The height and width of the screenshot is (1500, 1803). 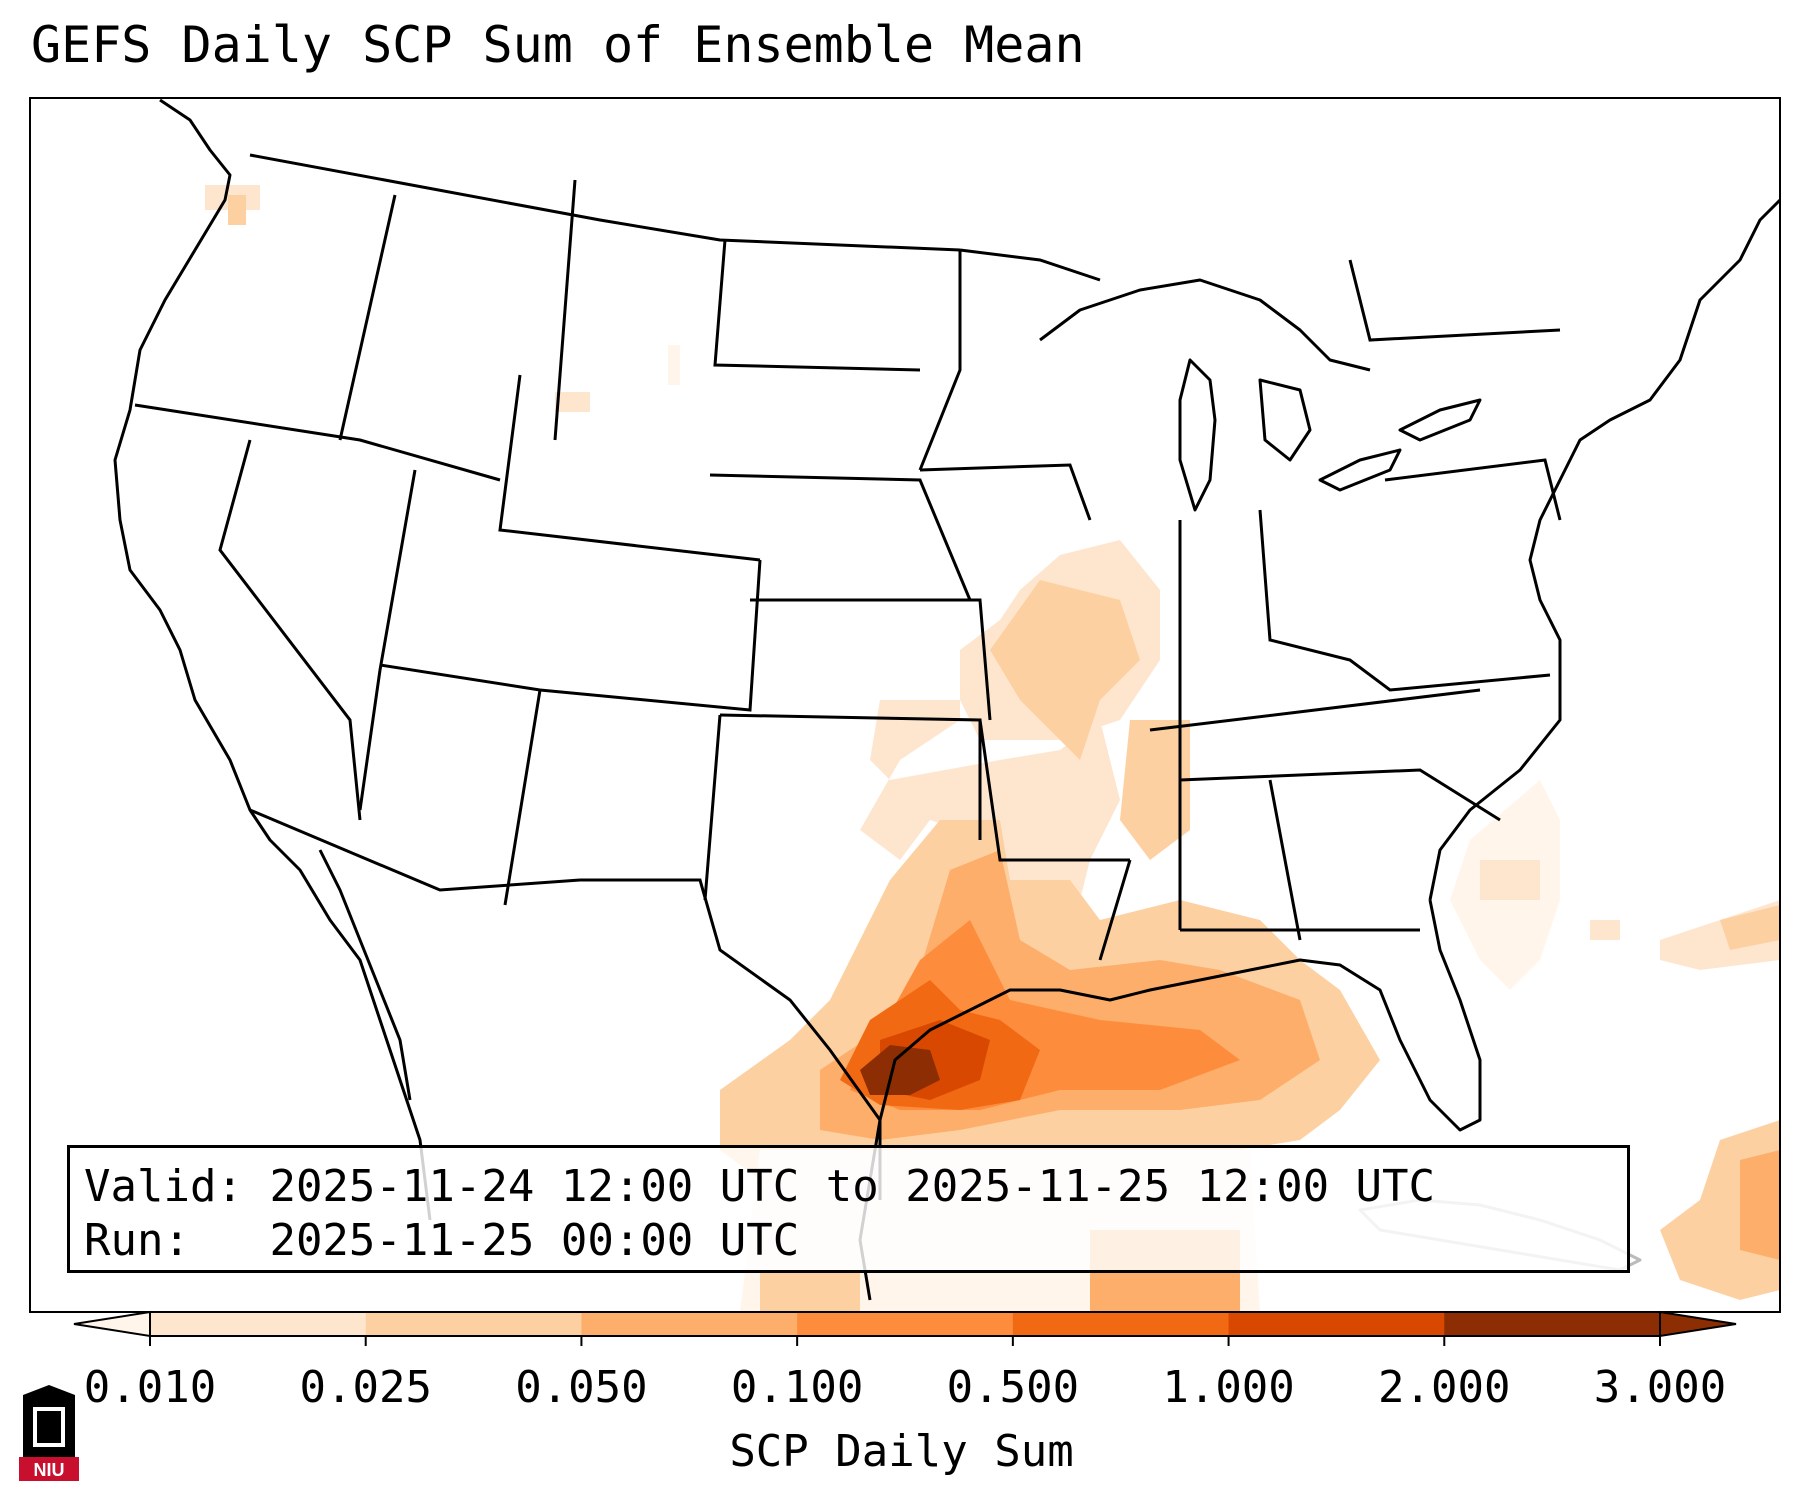 I want to click on colorbar-tick-label: 0.050, so click(x=581, y=1387).